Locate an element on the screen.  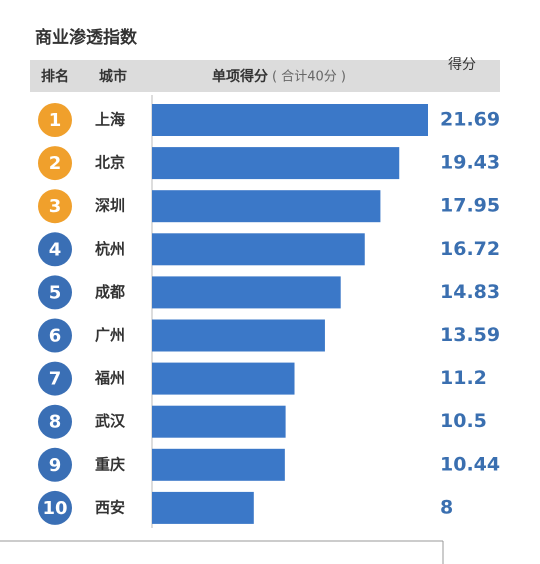
rank-label: 5 is located at coordinates (55, 292).